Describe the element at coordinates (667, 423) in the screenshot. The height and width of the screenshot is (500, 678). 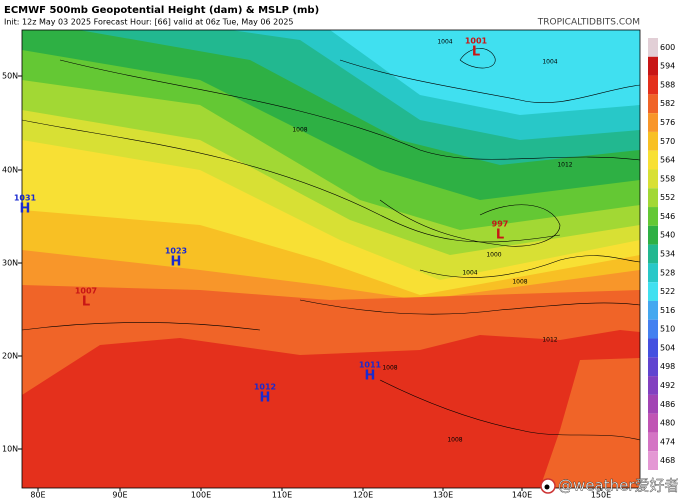
I see `colorbar-label: 480` at that location.